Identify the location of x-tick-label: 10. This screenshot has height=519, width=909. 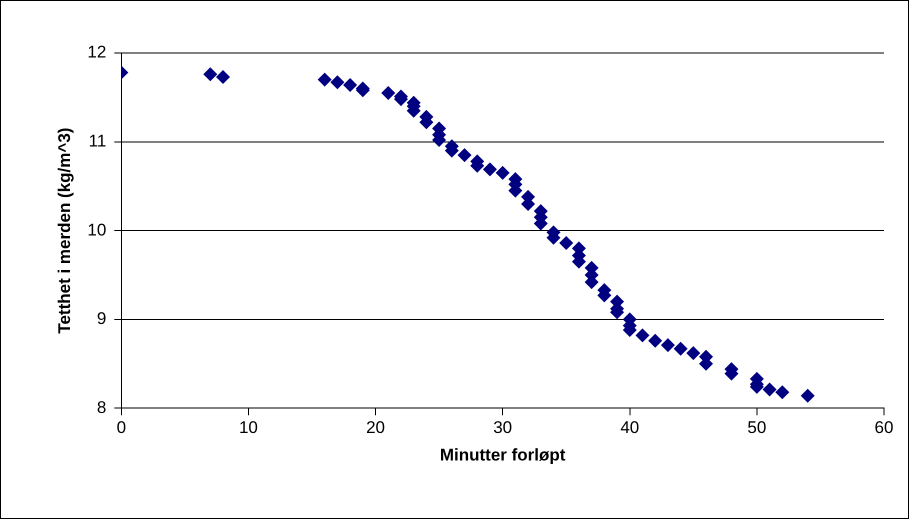
(248, 428).